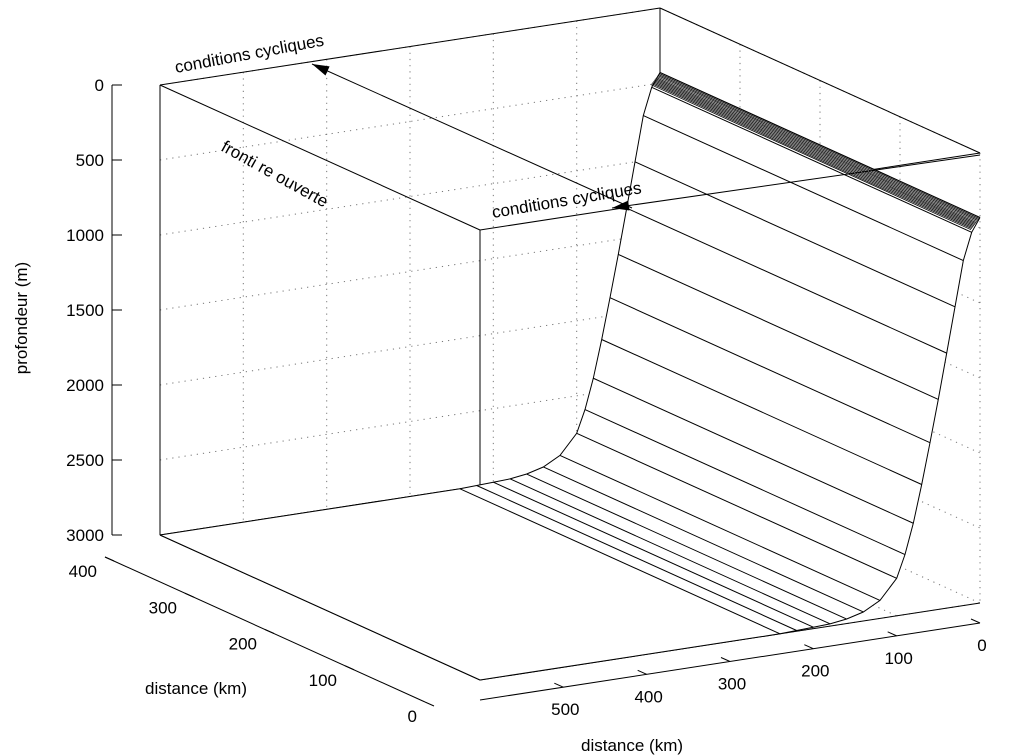 The width and height of the screenshot is (1012, 755). What do you see at coordinates (265, 629) in the screenshot?
I see `y-axis-line` at bounding box center [265, 629].